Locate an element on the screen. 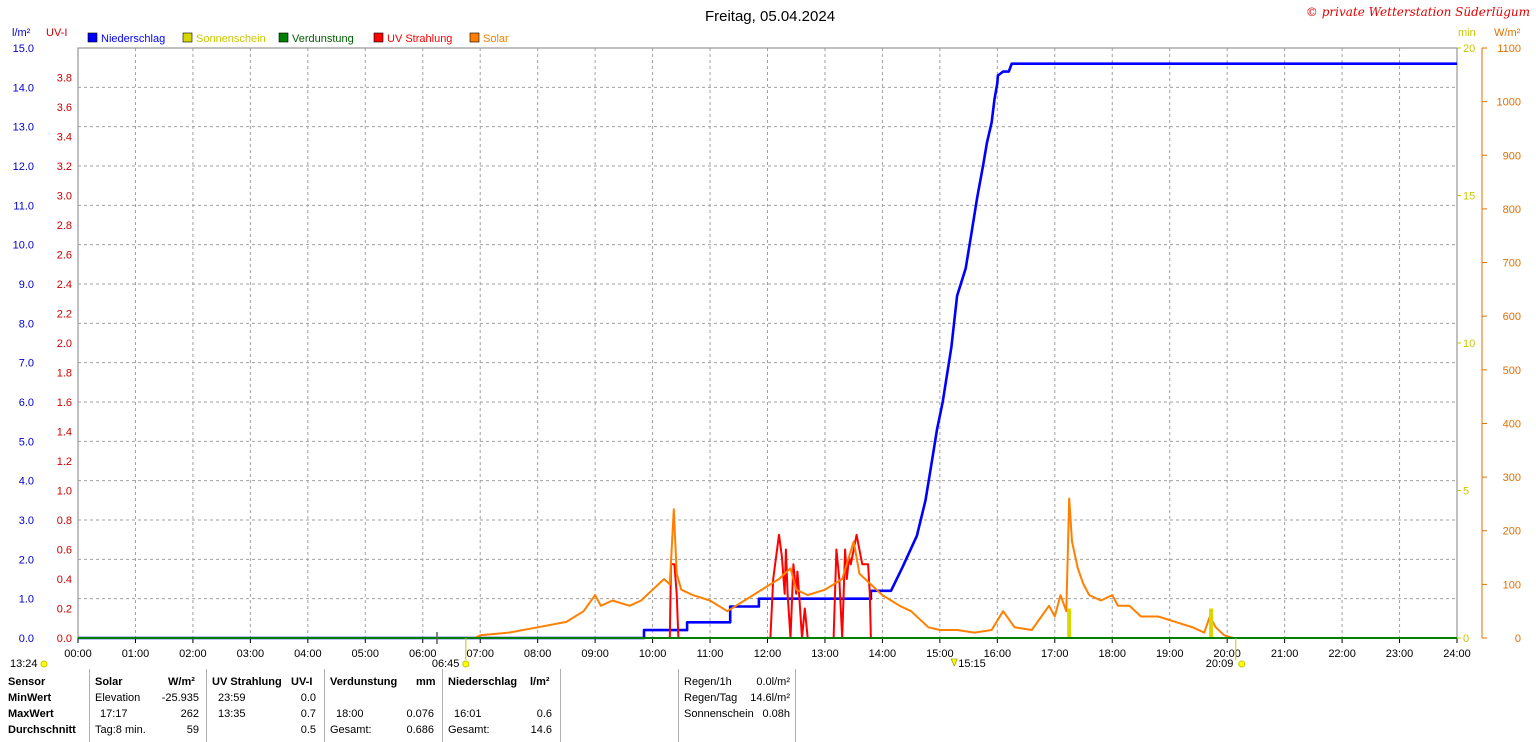  uv-axis-tick-label: 1.6 is located at coordinates (64, 403).